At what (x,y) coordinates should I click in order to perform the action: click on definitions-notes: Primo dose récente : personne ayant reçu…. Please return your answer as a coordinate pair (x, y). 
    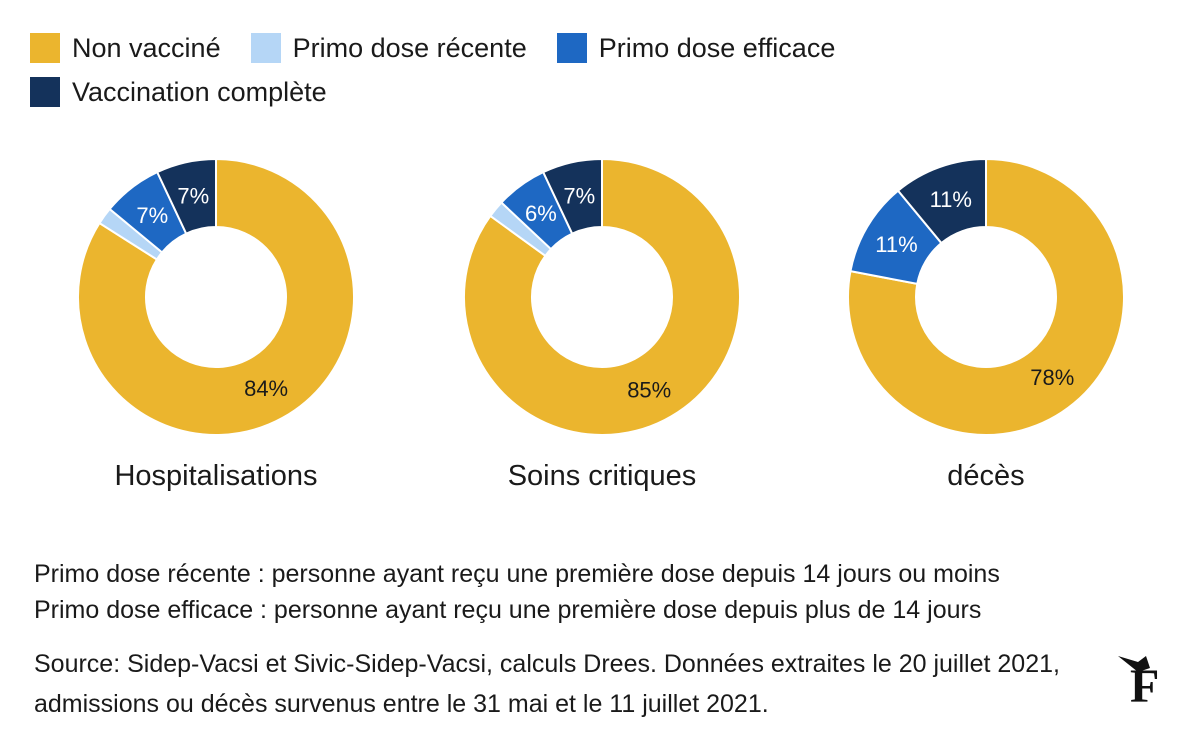
    Looking at the image, I should click on (604, 592).